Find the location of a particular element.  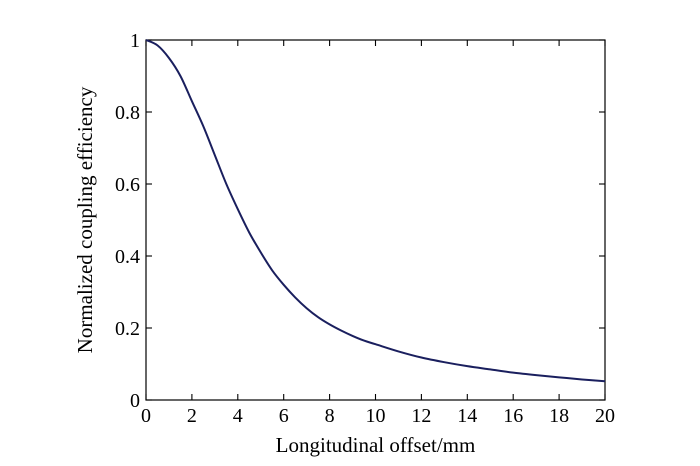

x-tick-label-7: 14 is located at coordinates (467, 416).